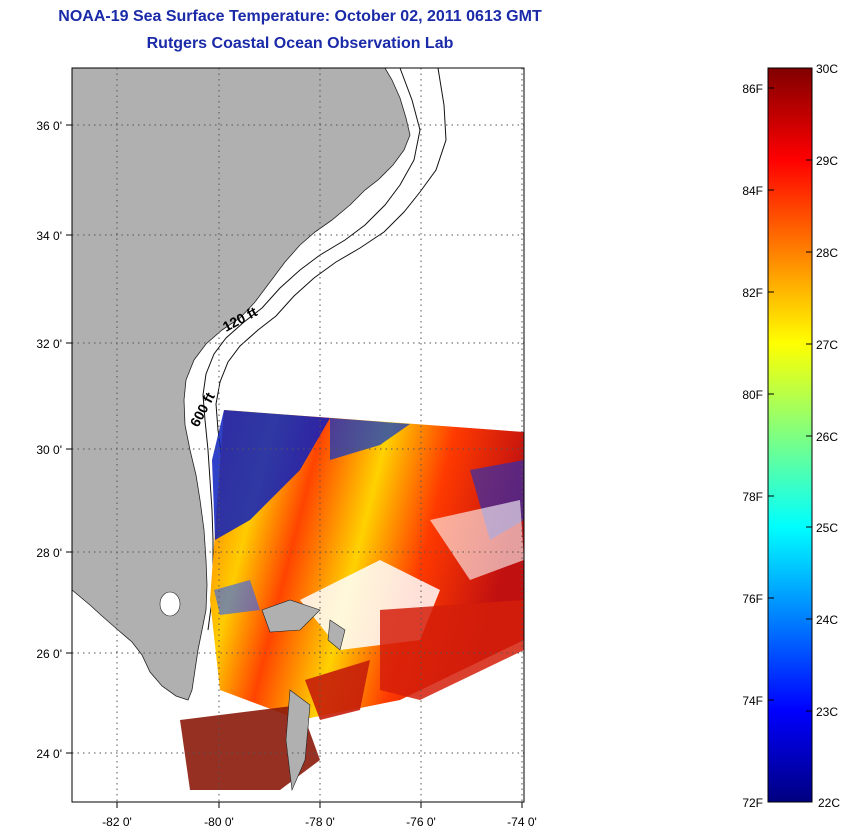 This screenshot has height=832, width=849. I want to click on cb-c-26: 26C, so click(827, 437).